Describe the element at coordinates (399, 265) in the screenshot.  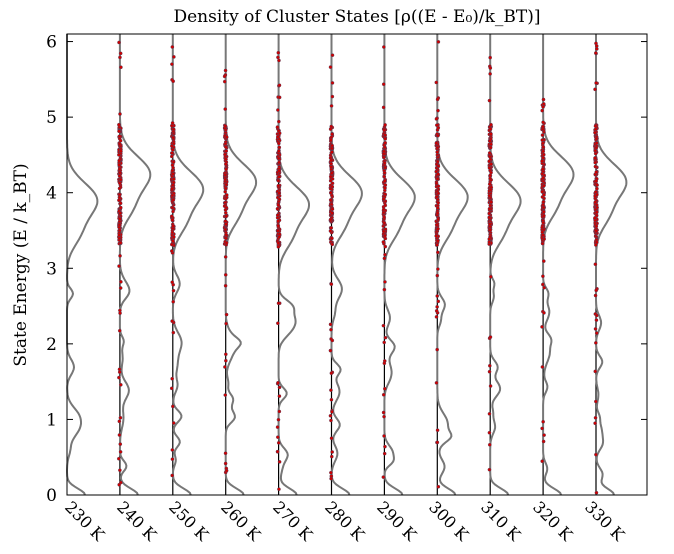
I see `density-curve-290k` at that location.